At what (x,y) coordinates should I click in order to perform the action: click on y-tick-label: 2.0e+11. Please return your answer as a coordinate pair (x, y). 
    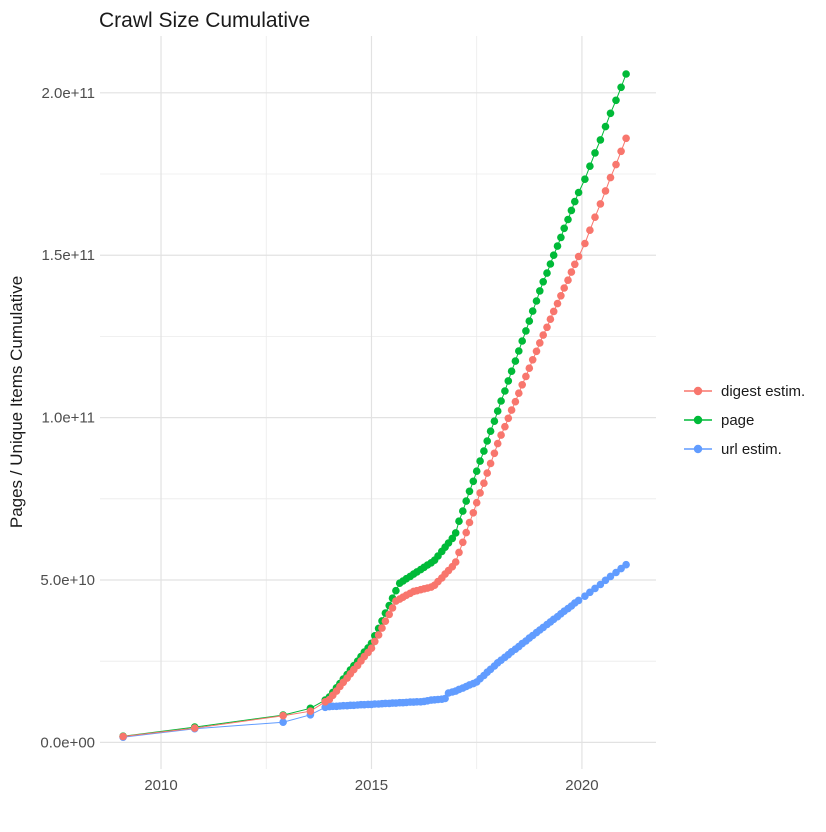
    Looking at the image, I should click on (68, 93).